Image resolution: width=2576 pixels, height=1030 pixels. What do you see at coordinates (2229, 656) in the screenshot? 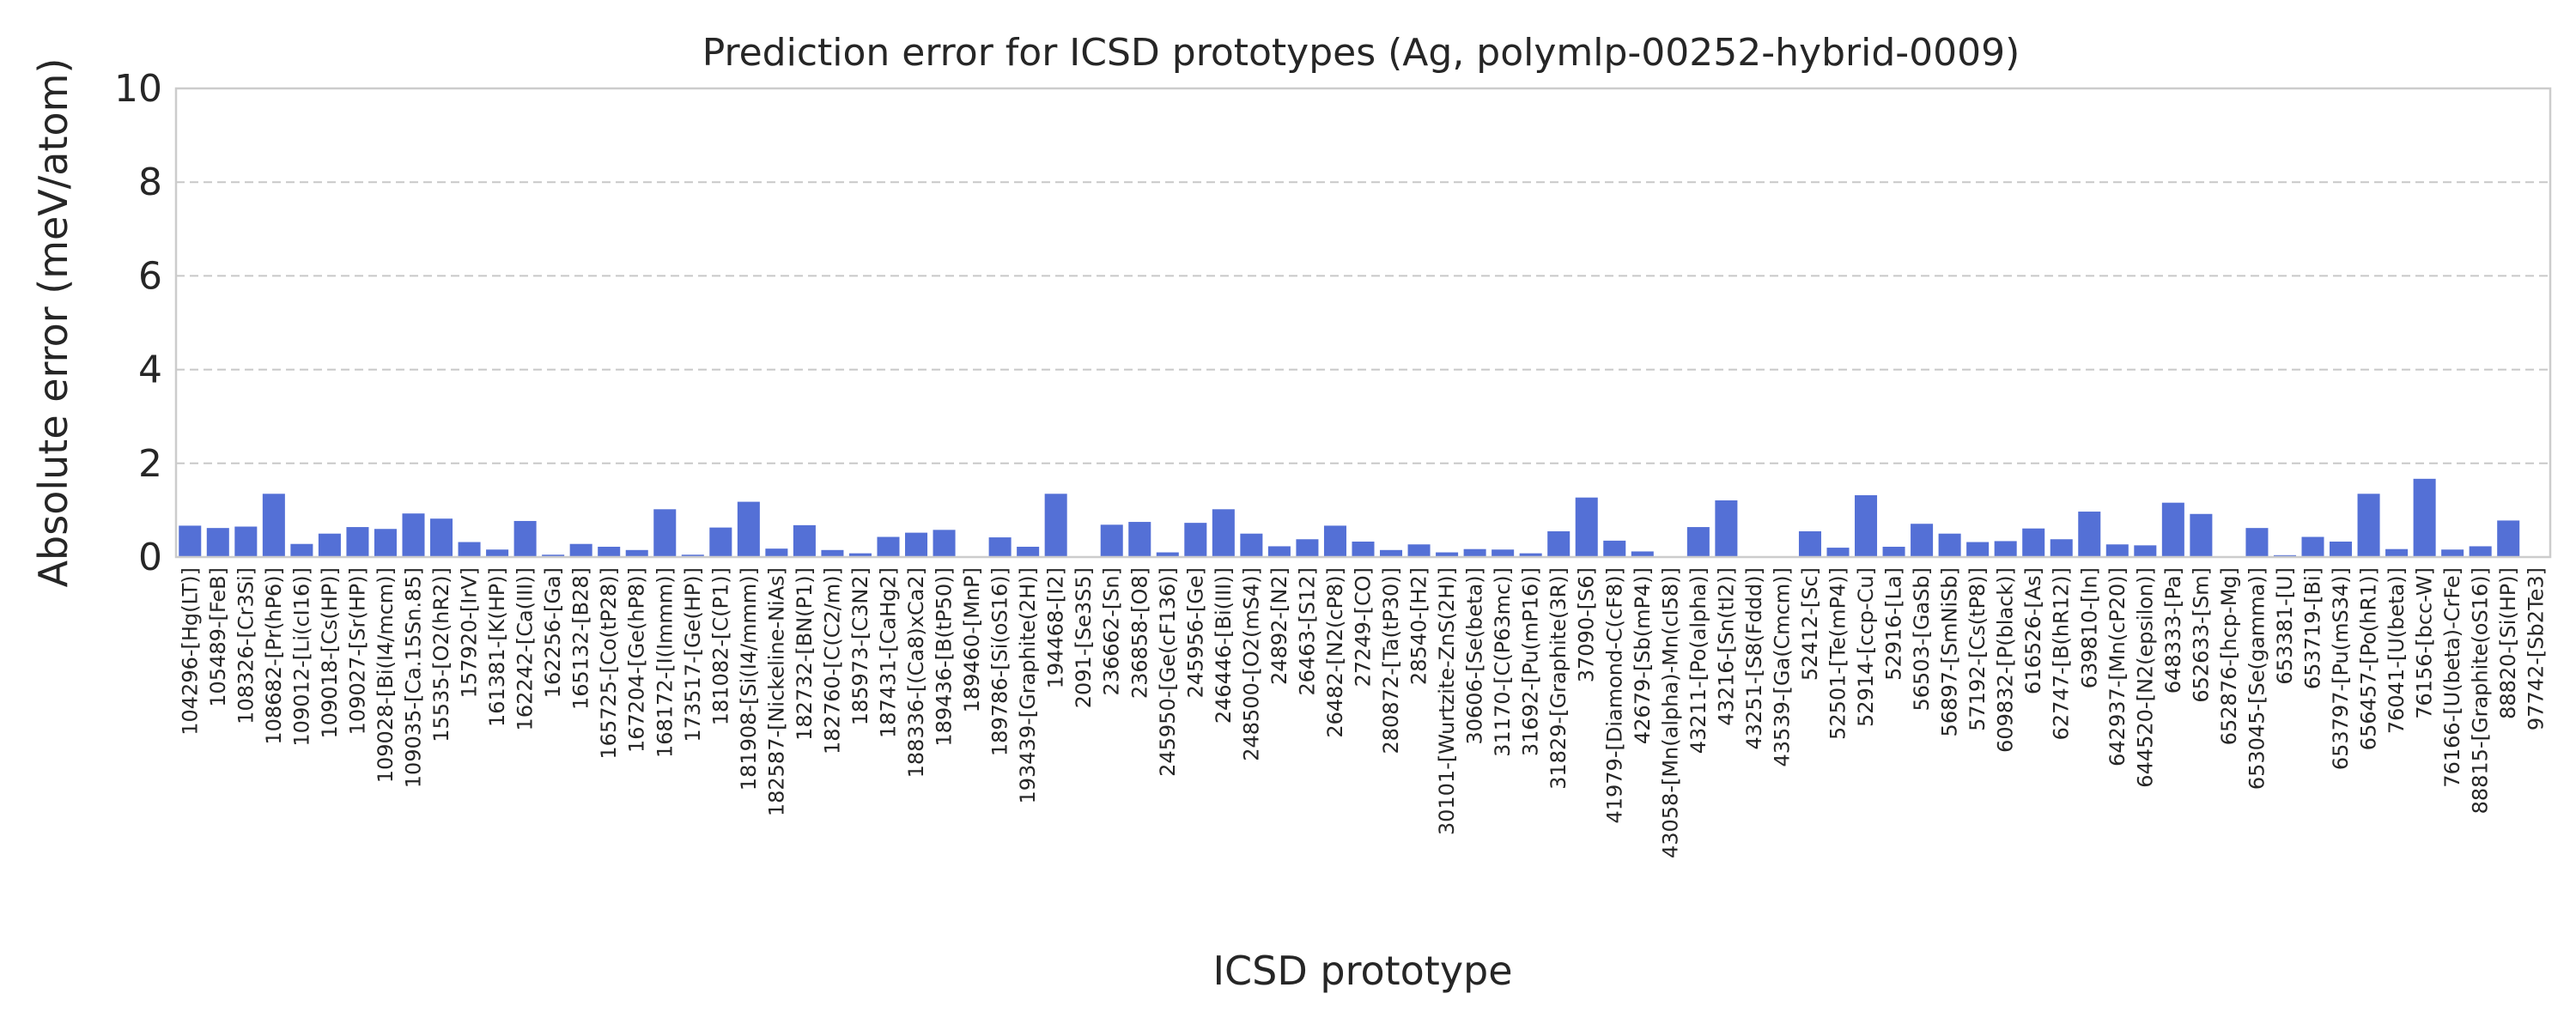
I see `x-tick-label: 652876-[hcp-Mg]` at bounding box center [2229, 656].